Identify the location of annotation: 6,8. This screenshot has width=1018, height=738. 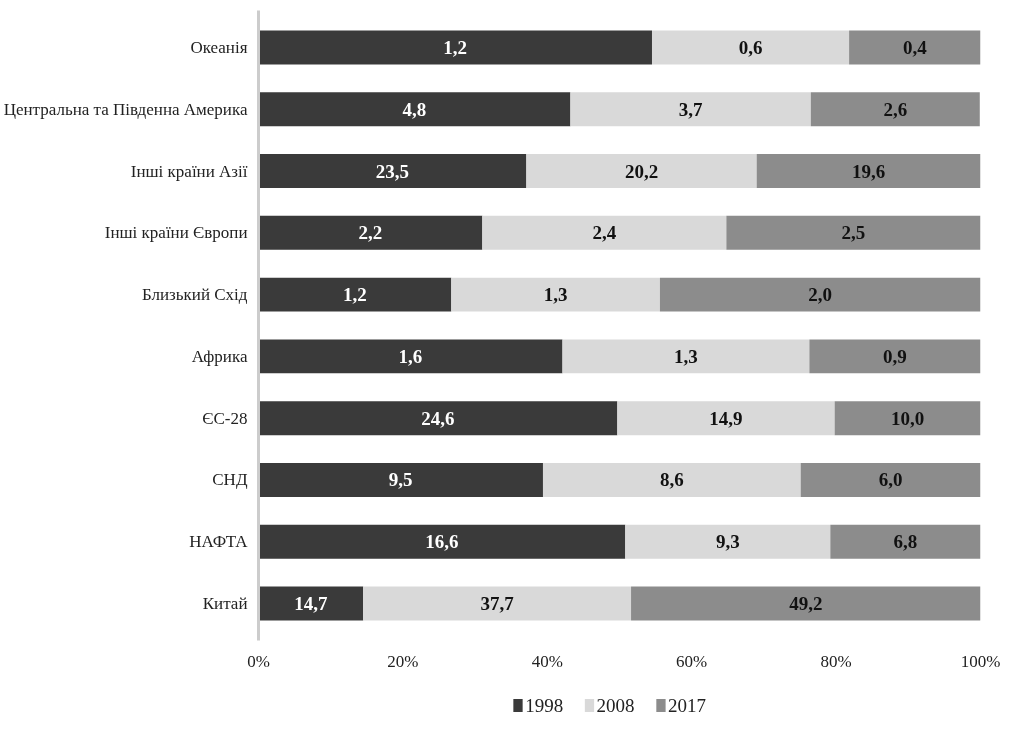
(905, 542).